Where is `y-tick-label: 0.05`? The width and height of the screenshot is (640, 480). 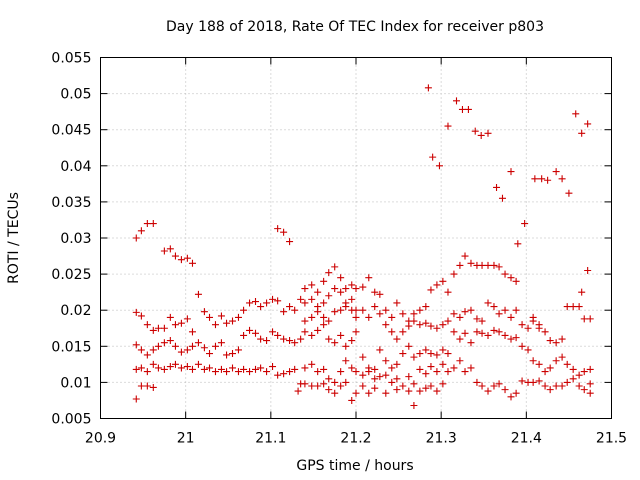
y-tick-label: 0.05 is located at coordinates (75, 95).